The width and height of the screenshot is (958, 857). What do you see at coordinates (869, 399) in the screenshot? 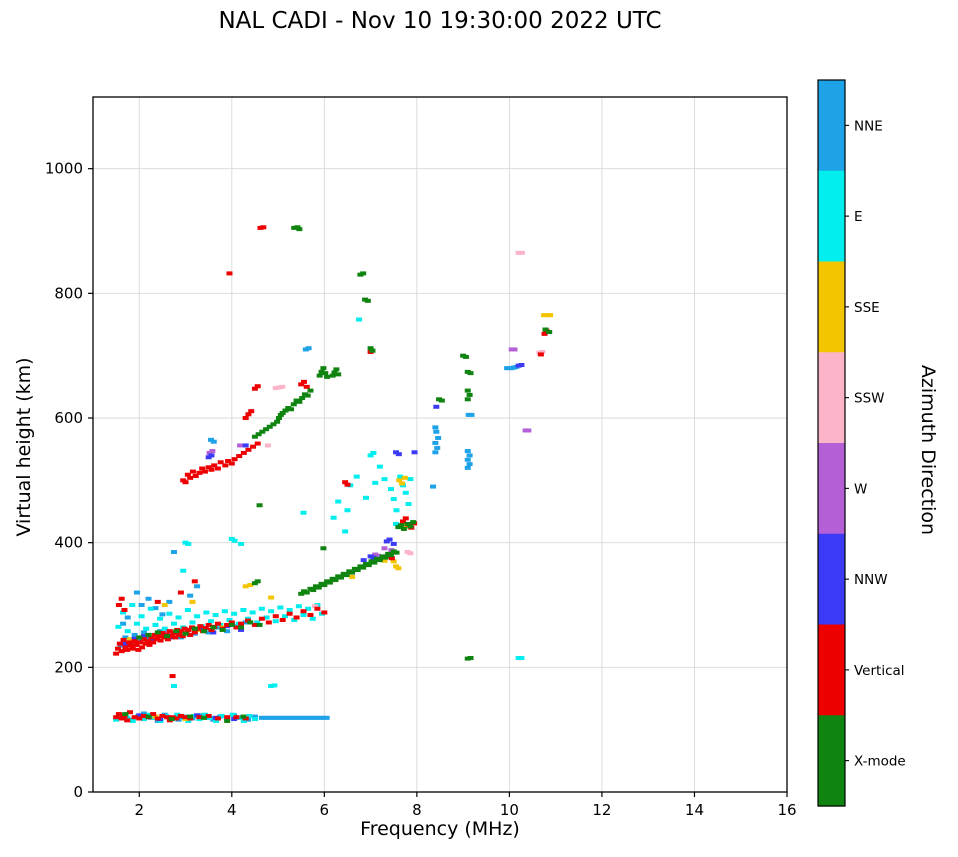
I see `colorbar-tick-label: SSW` at bounding box center [869, 399].